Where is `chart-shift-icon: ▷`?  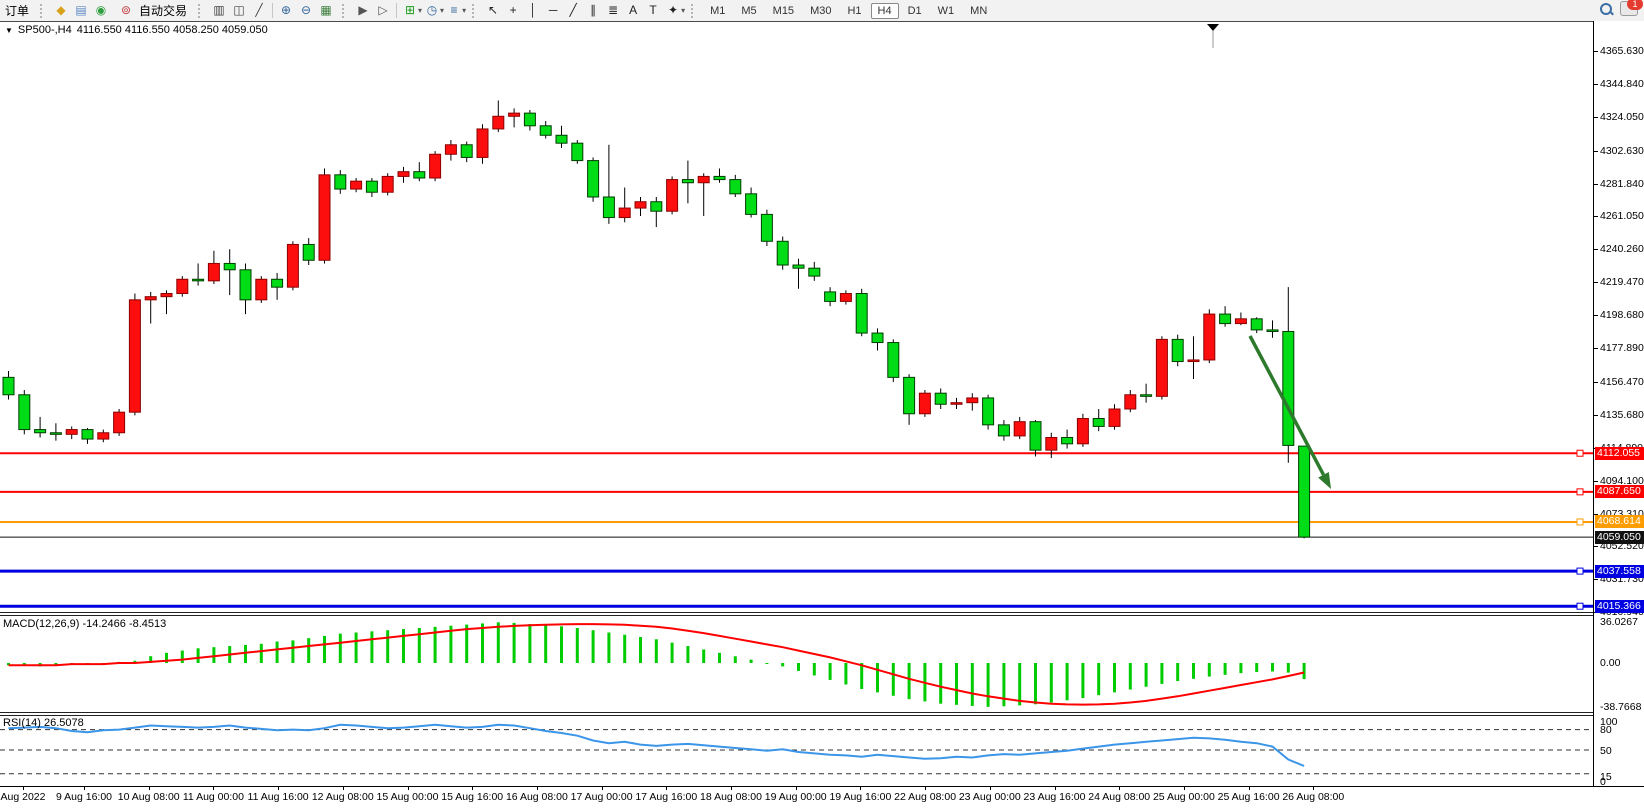
chart-shift-icon: ▷ is located at coordinates (383, 10).